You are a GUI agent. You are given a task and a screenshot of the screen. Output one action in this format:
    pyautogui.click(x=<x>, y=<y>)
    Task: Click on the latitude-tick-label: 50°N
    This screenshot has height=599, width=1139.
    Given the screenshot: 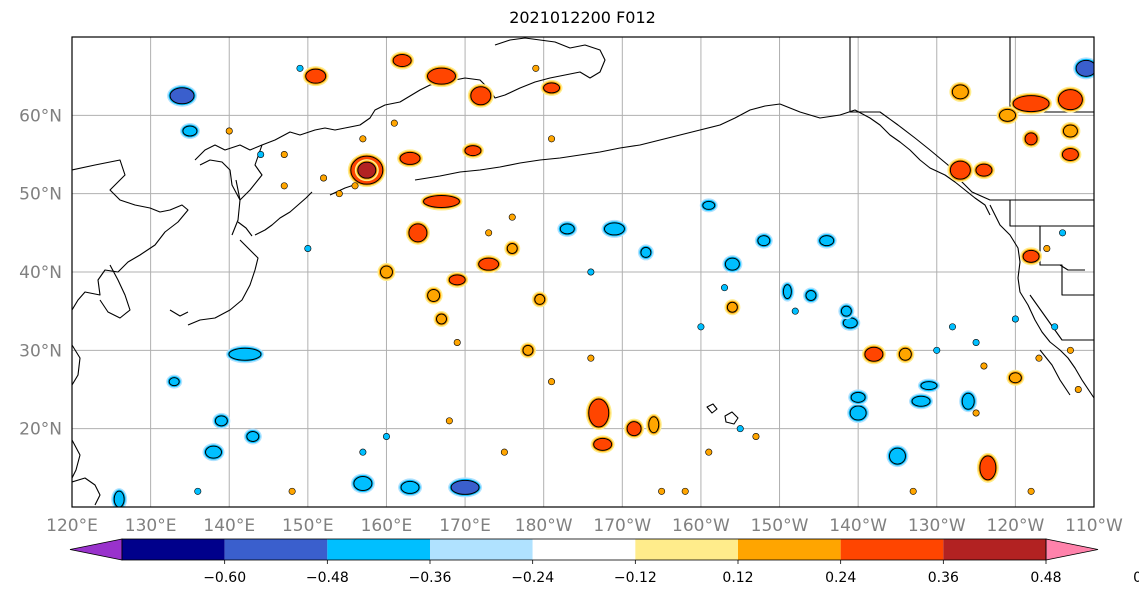 What is the action you would take?
    pyautogui.click(x=40, y=195)
    